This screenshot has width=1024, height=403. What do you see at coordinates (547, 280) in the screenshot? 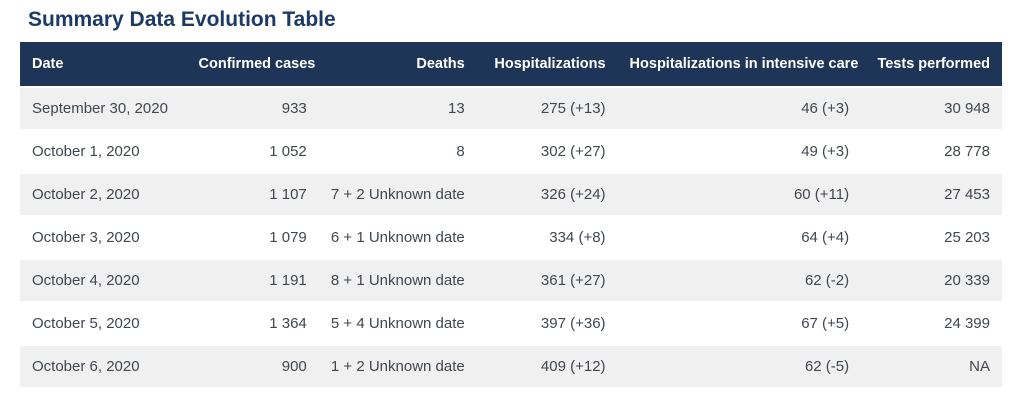
I see `table-cell: 361 (+27)` at bounding box center [547, 280].